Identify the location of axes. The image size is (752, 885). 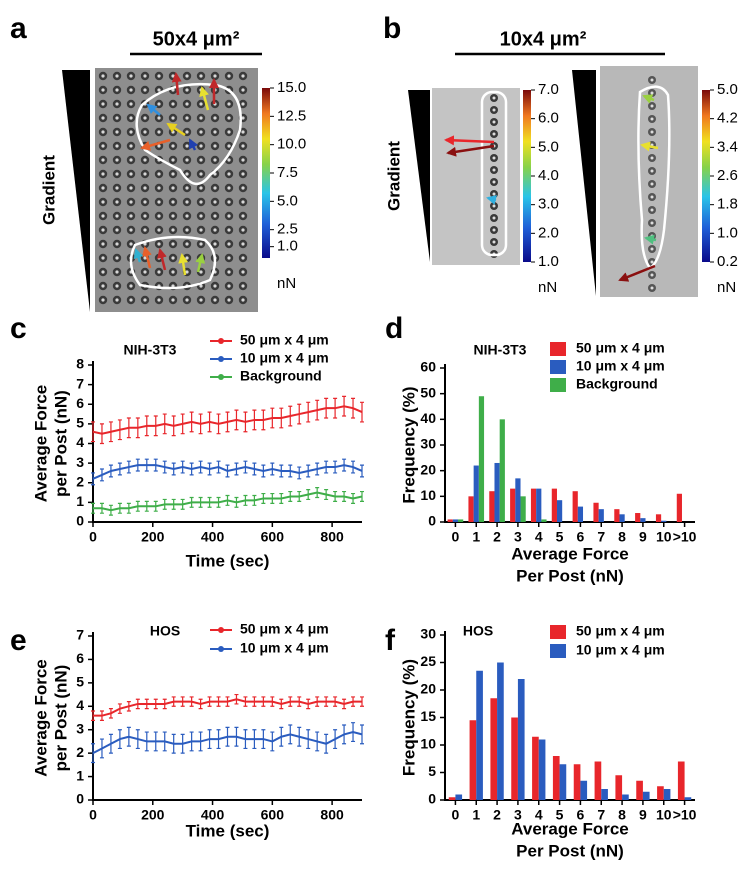
(227, 716).